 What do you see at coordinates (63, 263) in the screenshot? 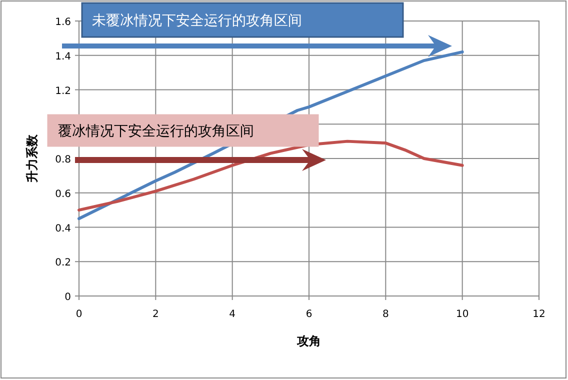
I see `y-tick-label: 0.2` at bounding box center [63, 263].